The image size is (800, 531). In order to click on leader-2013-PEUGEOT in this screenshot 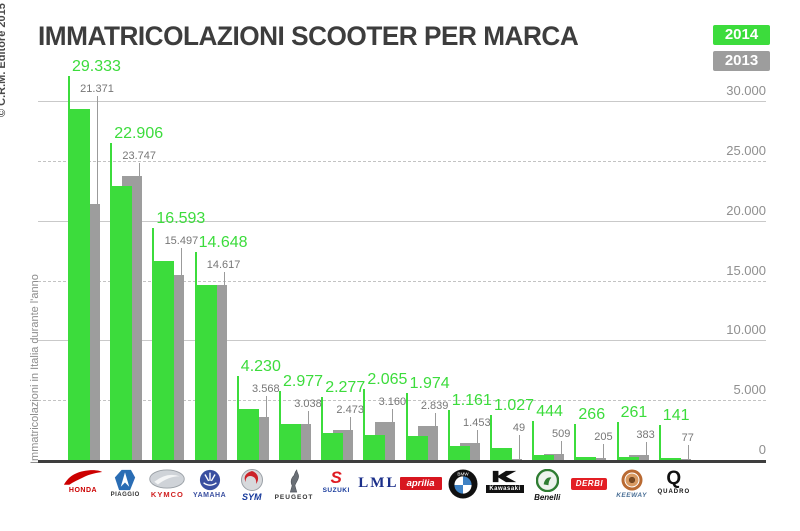, I will do `click(308, 417)`.